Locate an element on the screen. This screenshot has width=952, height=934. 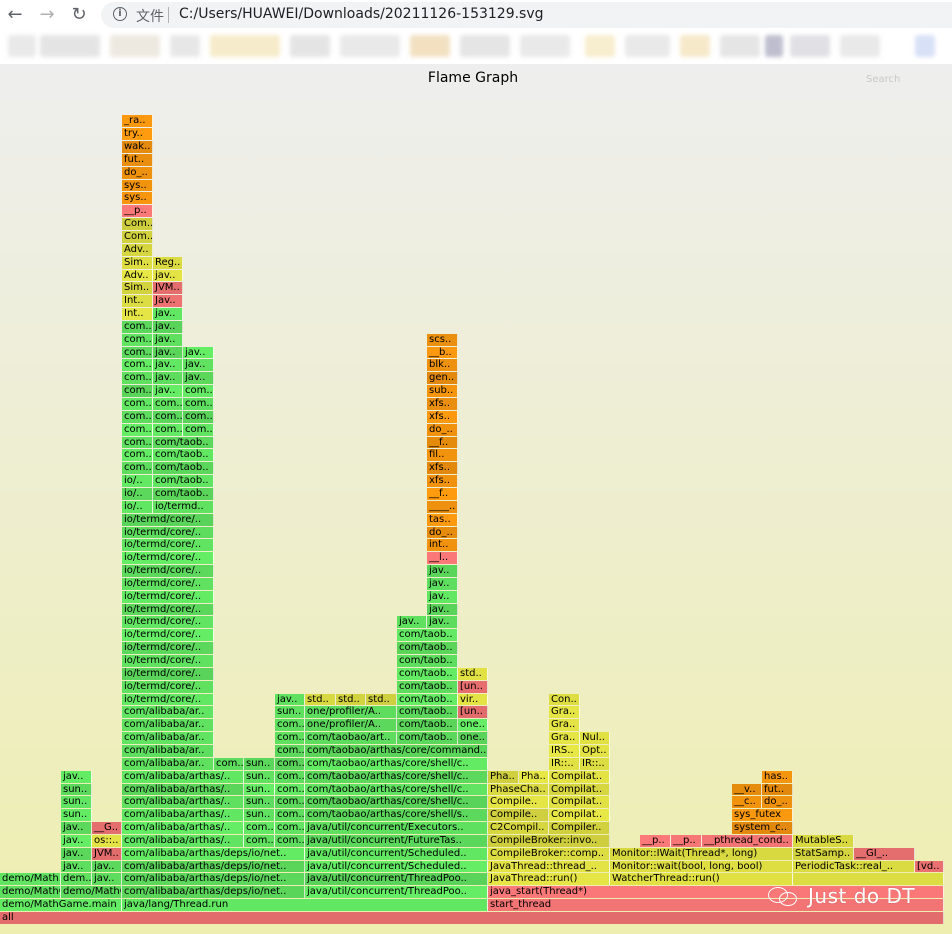
frame-block: Monitor::wait(bool, long, bool) is located at coordinates (701, 866).